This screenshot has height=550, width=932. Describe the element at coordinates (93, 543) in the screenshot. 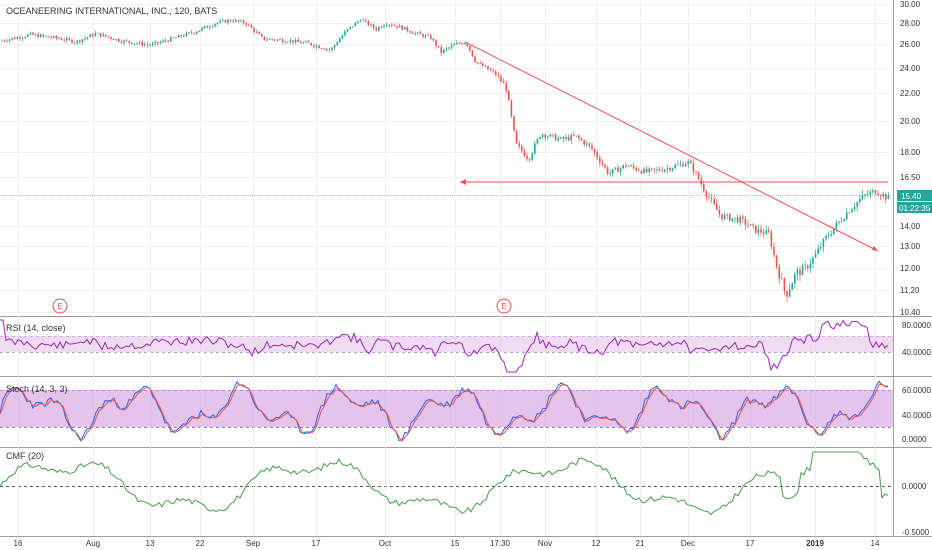

I see `time-tick-label: Aug` at that location.